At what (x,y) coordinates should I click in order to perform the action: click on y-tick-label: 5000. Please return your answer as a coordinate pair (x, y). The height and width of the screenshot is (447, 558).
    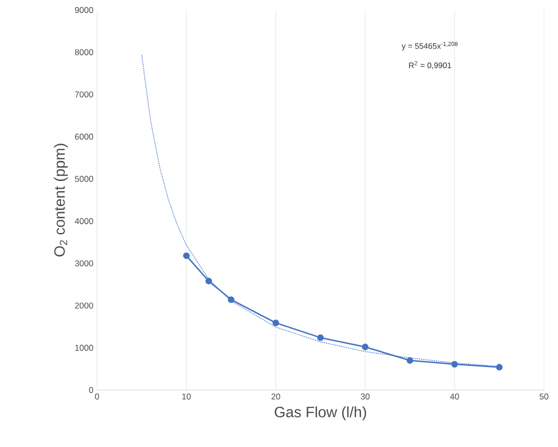
    Looking at the image, I should click on (84, 179).